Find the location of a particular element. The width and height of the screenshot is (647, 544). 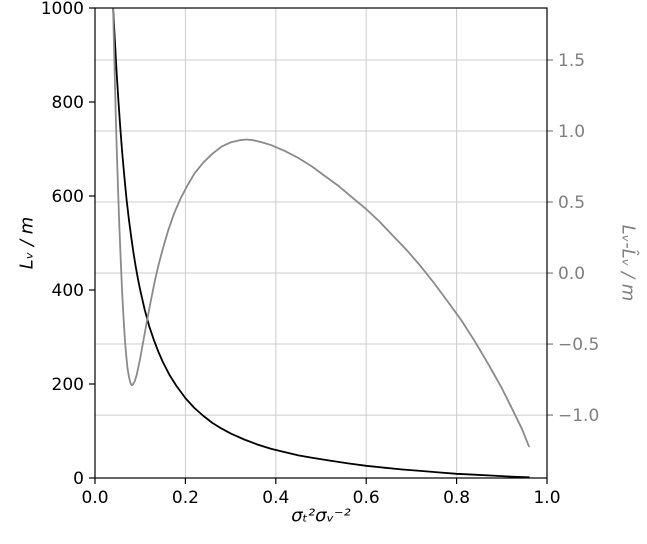

y-left-tick-label: 200 is located at coordinates (68, 385).